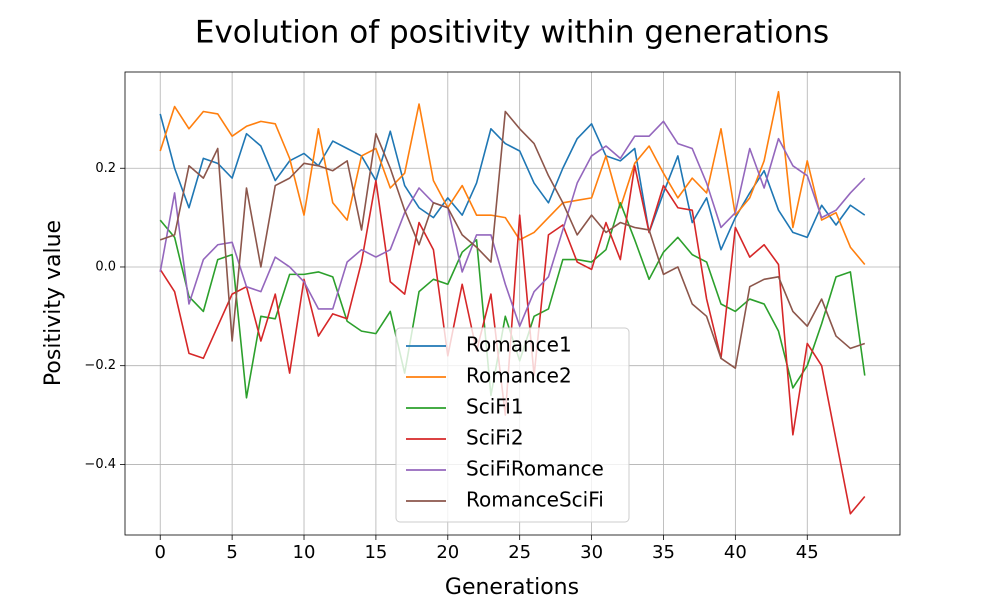  Describe the element at coordinates (735, 552) in the screenshot. I see `x-tick-label: 40` at that location.